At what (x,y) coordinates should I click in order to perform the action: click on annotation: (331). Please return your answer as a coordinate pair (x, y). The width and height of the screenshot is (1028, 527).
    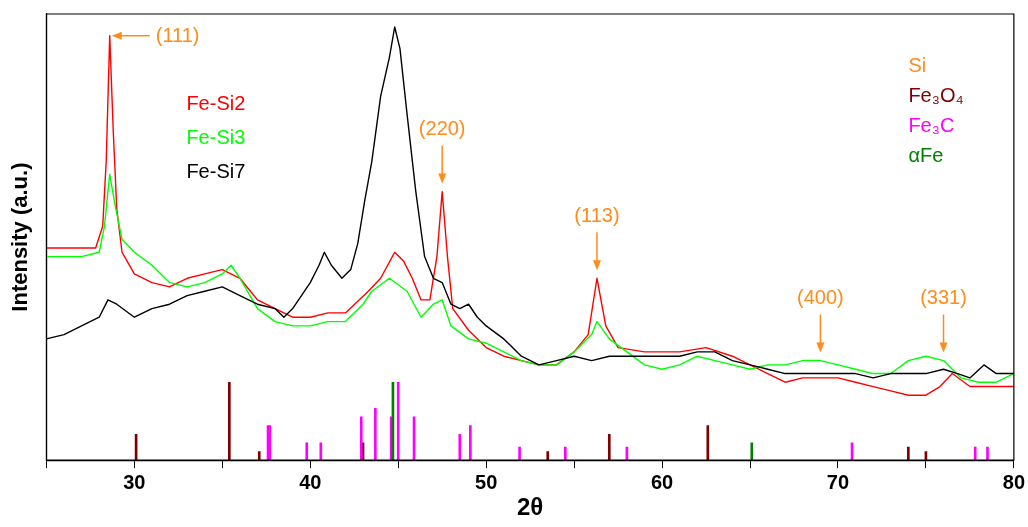
    Looking at the image, I should click on (943, 297).